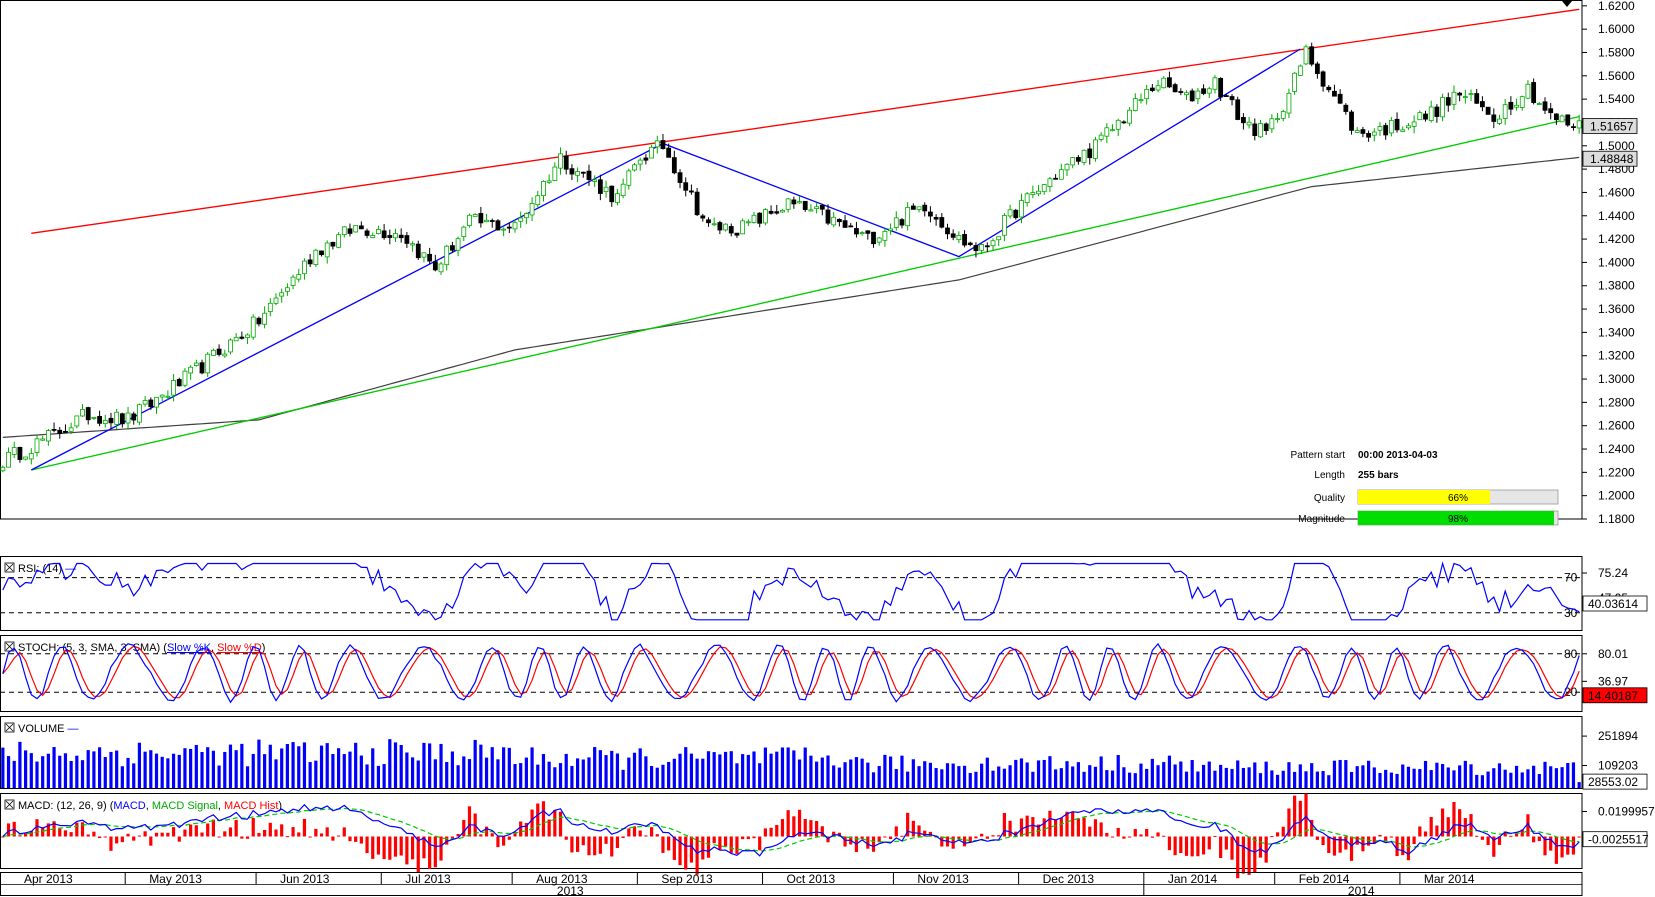 The height and width of the screenshot is (897, 1655). Describe the element at coordinates (1616, 519) in the screenshot. I see `y-tick-label: 1.1800` at that location.